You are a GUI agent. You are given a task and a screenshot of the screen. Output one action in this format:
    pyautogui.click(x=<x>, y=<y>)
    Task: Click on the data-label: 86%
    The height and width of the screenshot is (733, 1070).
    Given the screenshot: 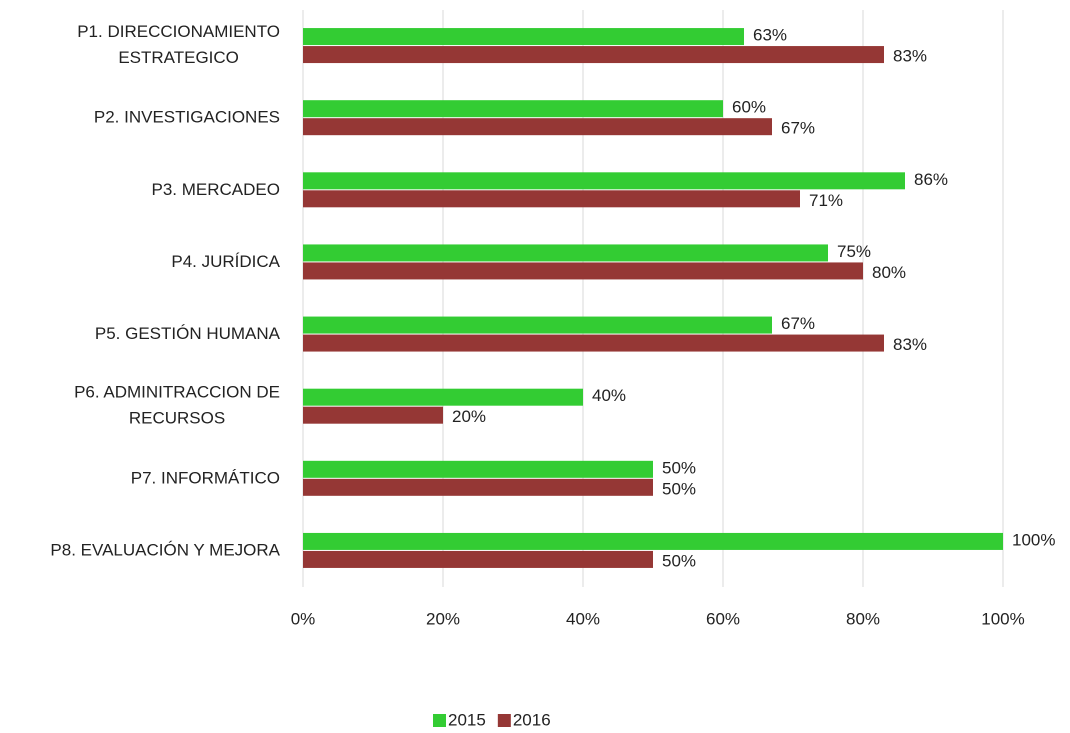 What is the action you would take?
    pyautogui.click(x=931, y=179)
    